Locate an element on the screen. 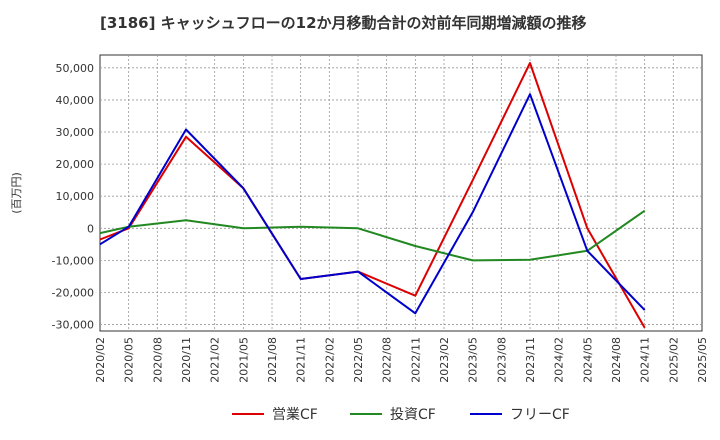 The image size is (720, 440). x-tick-label: 2024/11 is located at coordinates (645, 360).